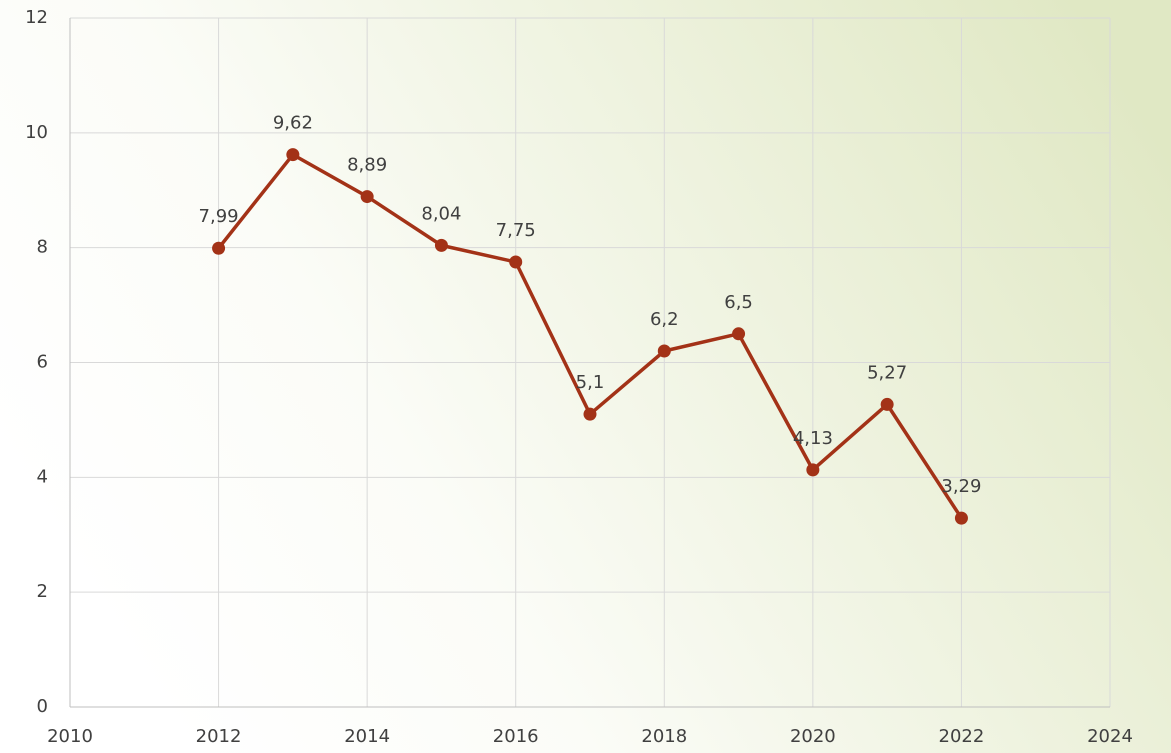 The width and height of the screenshot is (1171, 753). What do you see at coordinates (664, 736) in the screenshot?
I see `x-tick-label: 2018` at bounding box center [664, 736].